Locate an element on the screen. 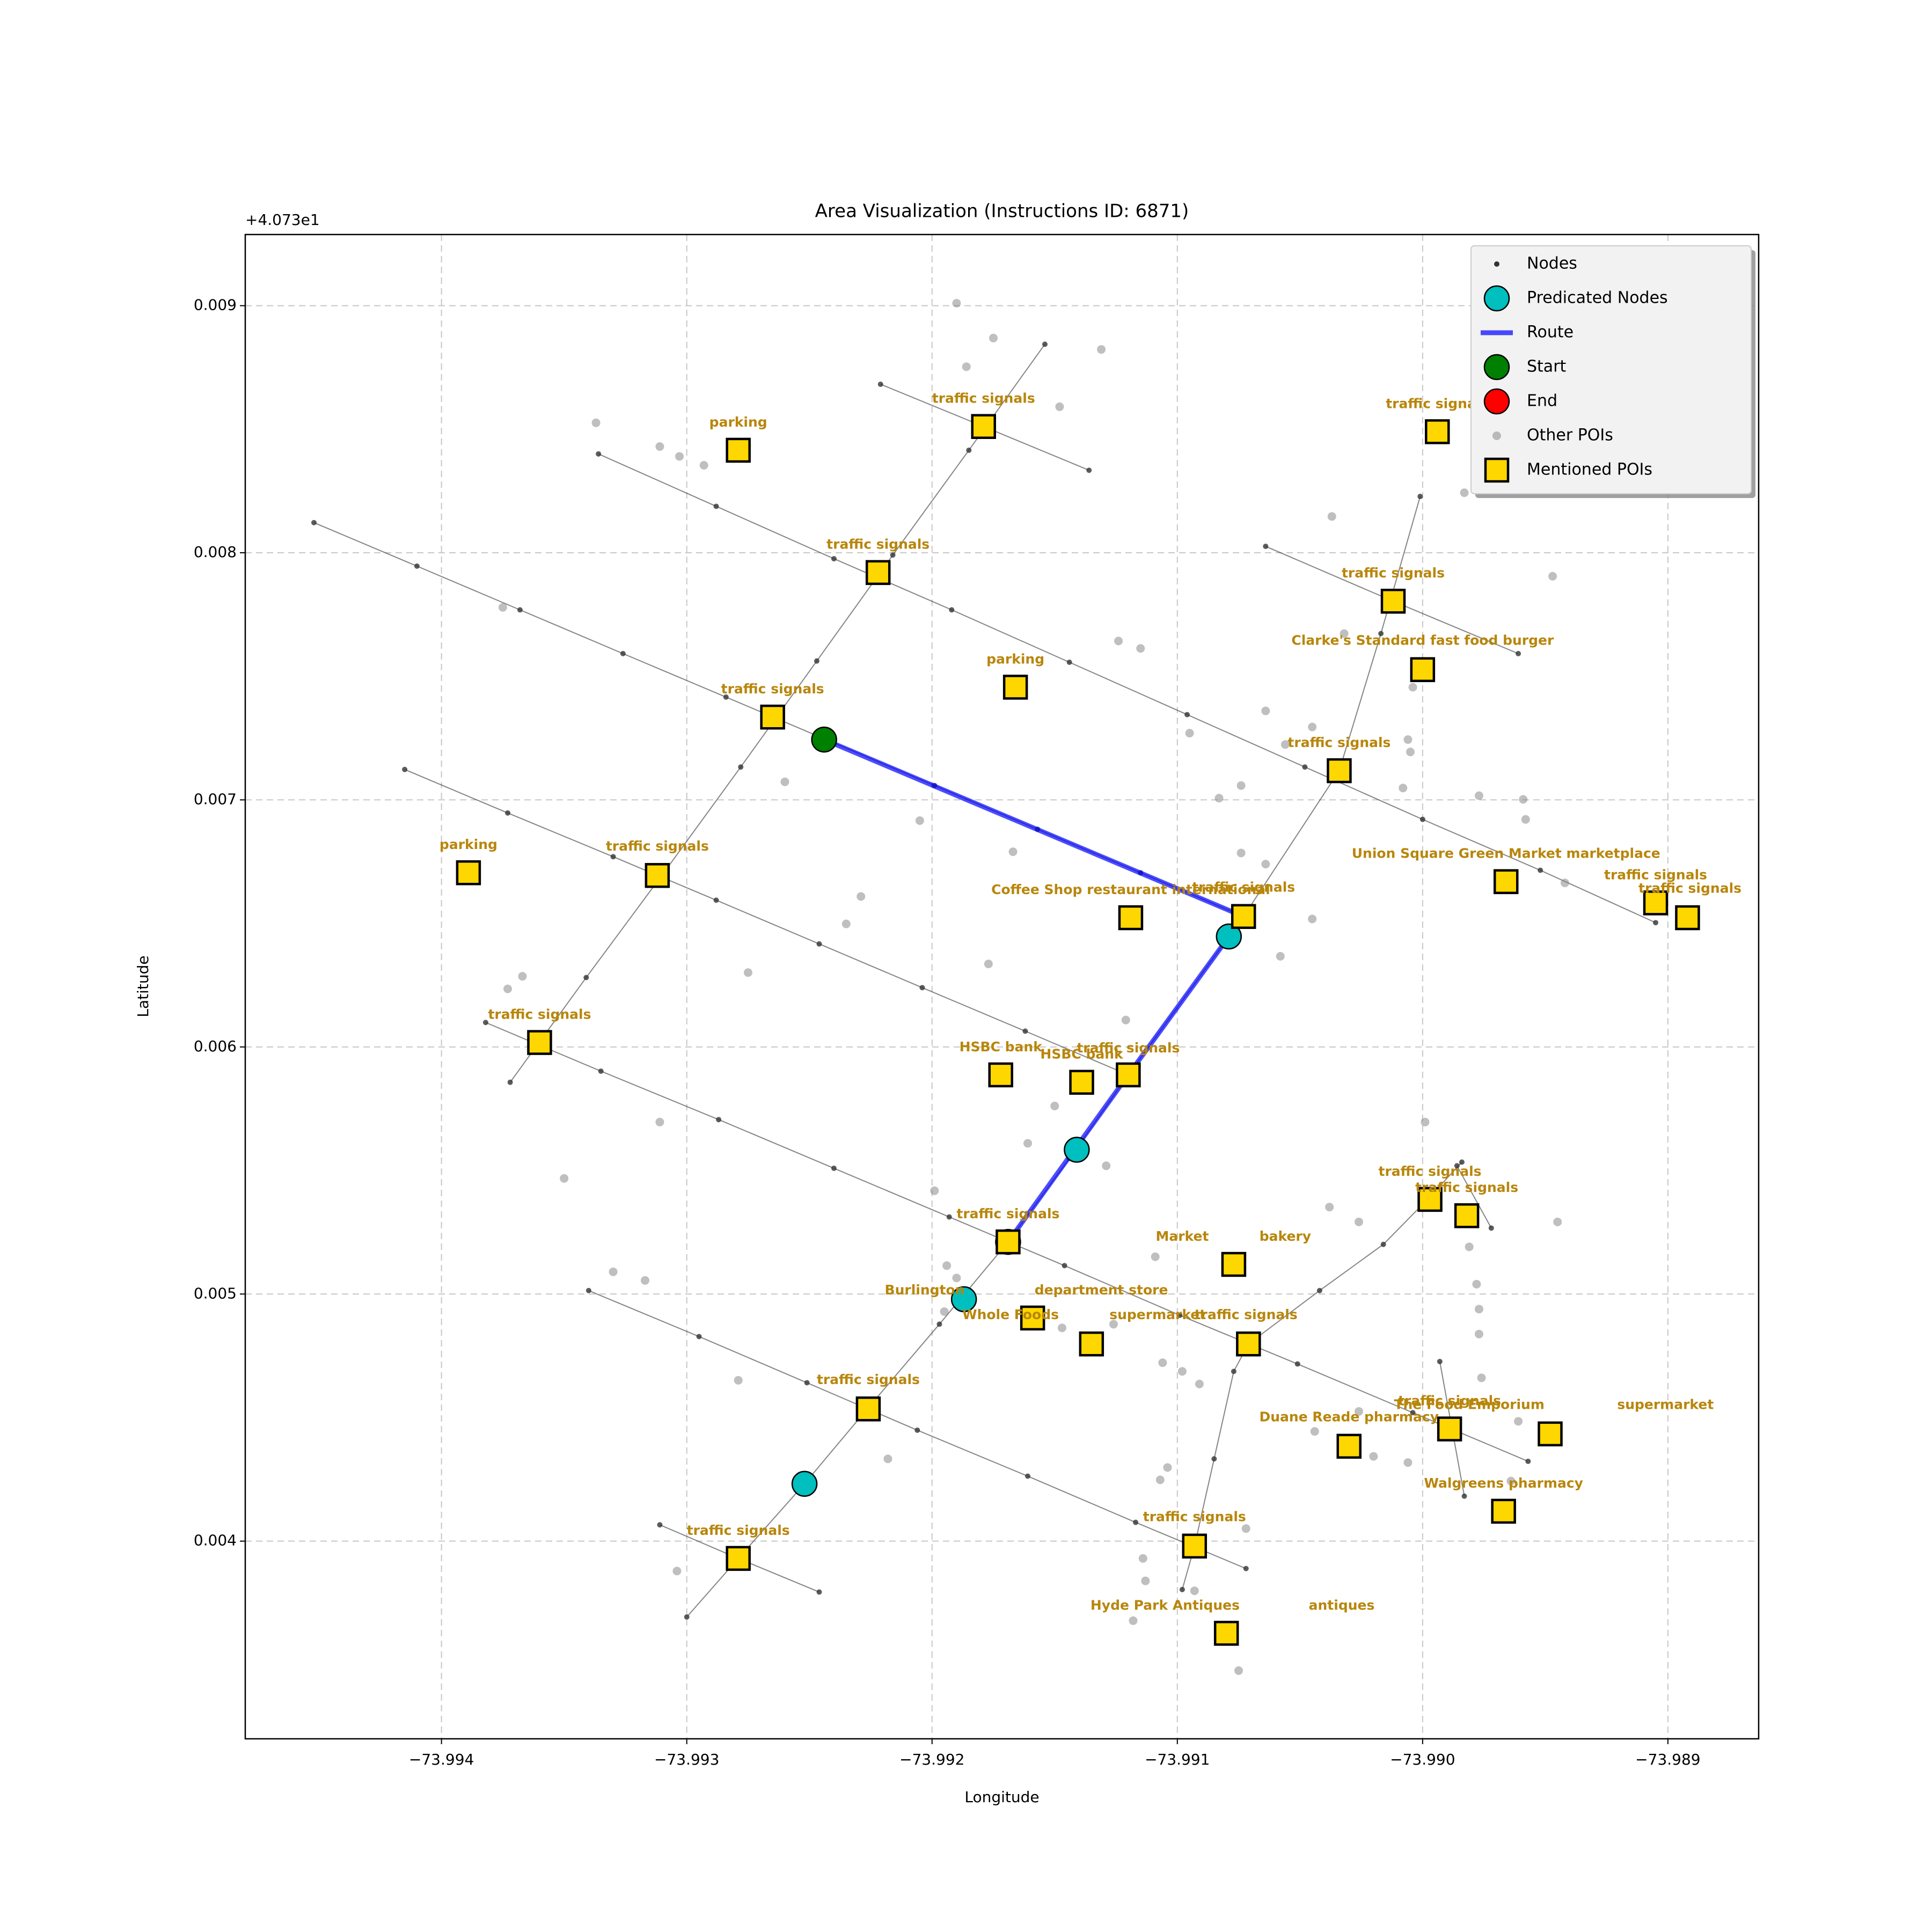 The height and width of the screenshot is (1932, 1932). x-tick-label: −73.992 is located at coordinates (931, 1759).